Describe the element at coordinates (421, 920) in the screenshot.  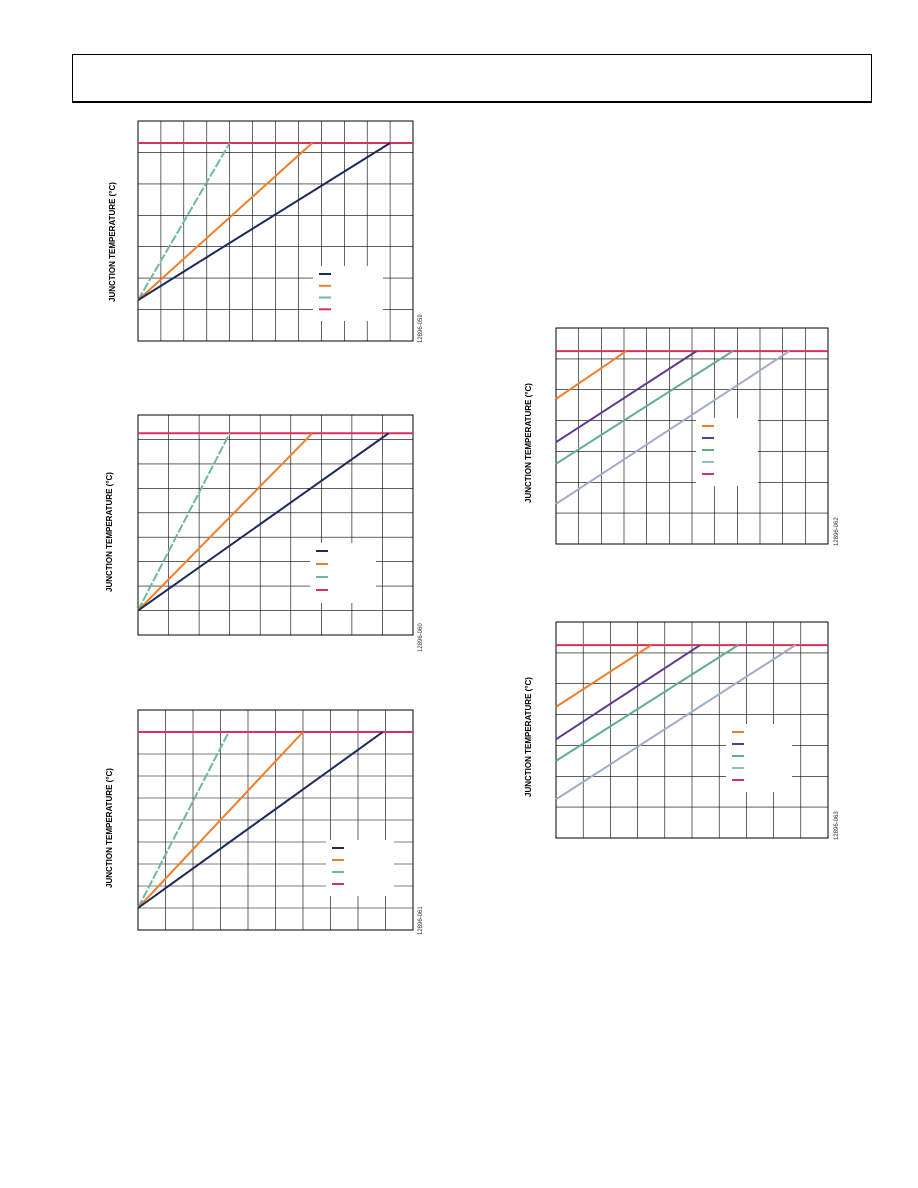
I see `chart-3-figure-code: 12896-061` at that location.